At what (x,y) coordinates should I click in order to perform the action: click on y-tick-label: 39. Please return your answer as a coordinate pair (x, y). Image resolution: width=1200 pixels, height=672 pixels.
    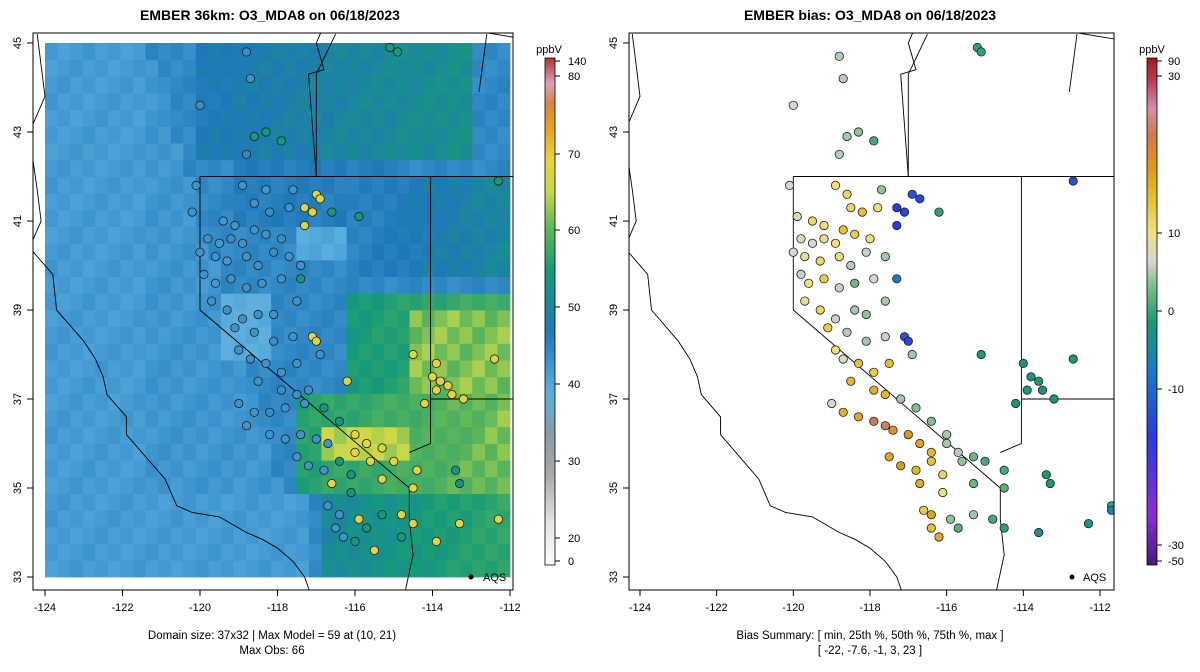
    Looking at the image, I should click on (614, 310).